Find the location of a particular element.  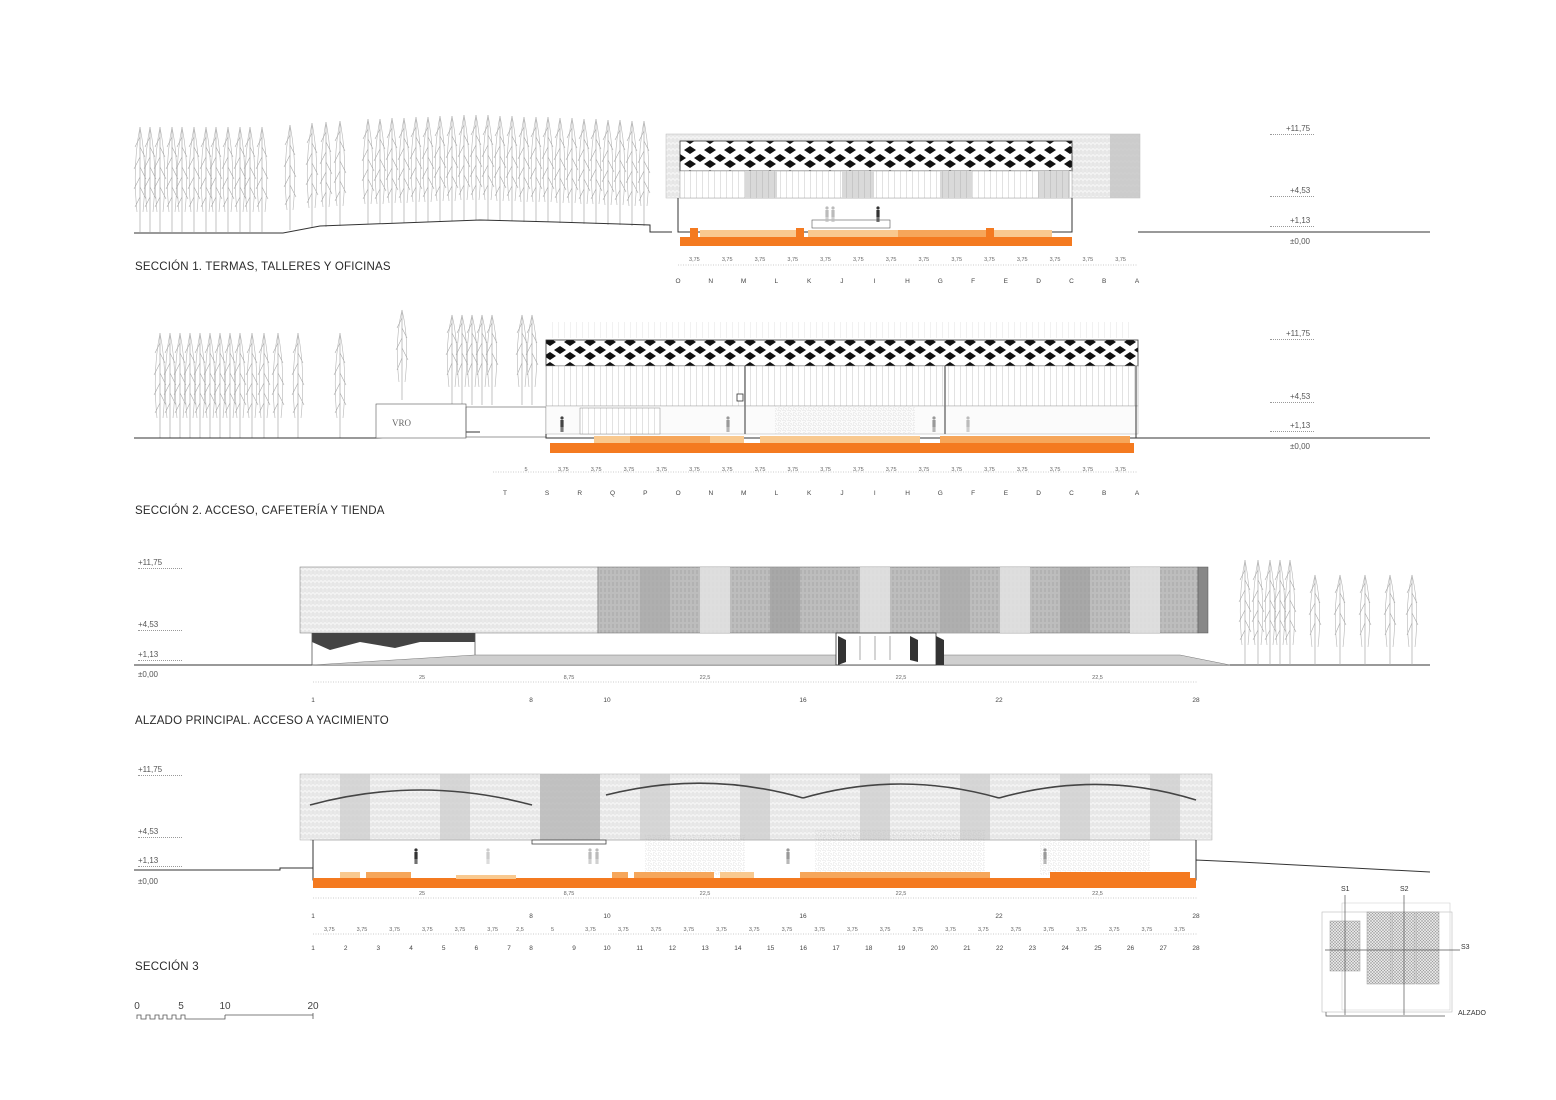

dimension-label: 25 is located at coordinates (422, 894).